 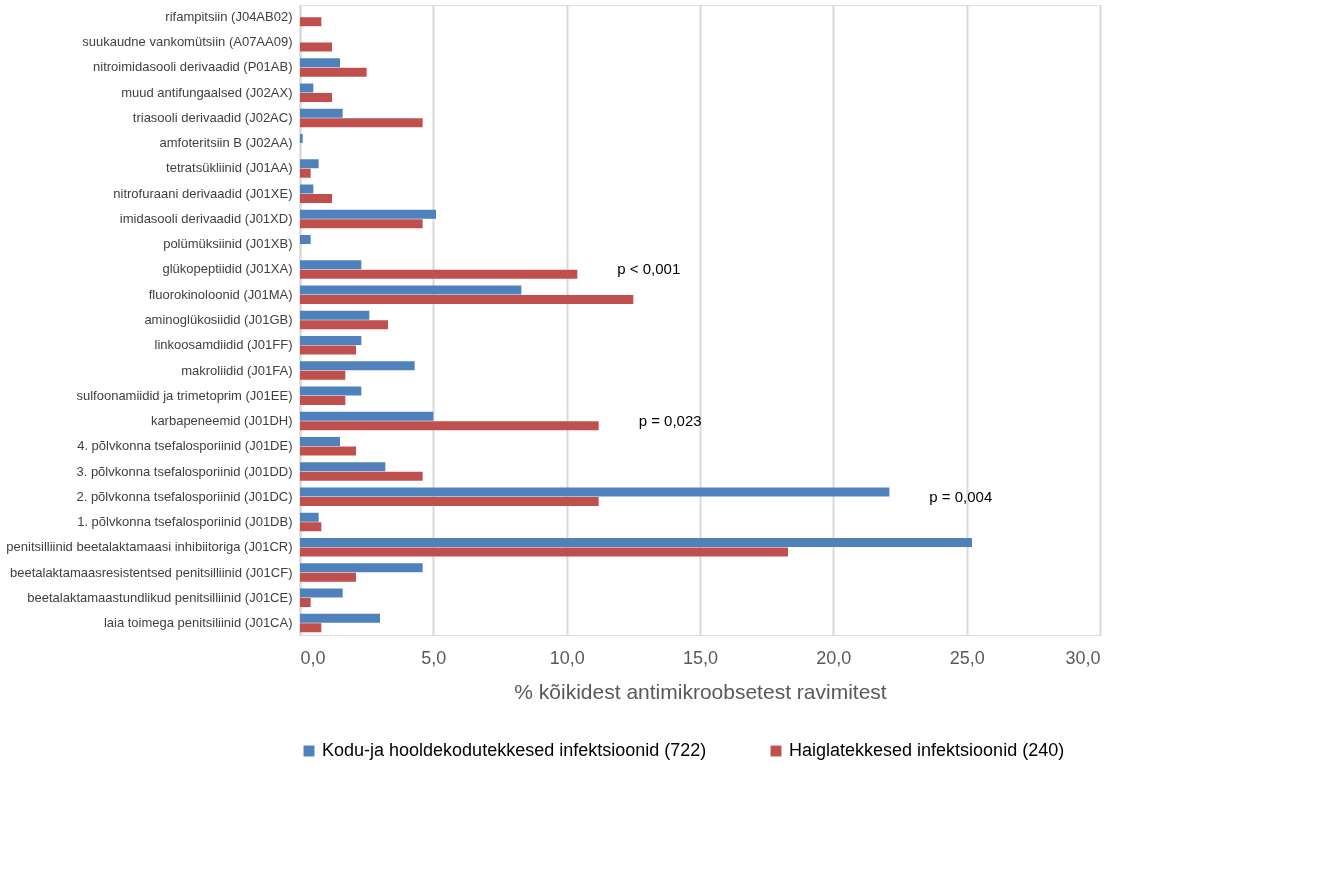 I want to click on y-tick-label: beetalaktamaastundlikud penitsilliinid (J01CE), so click(x=160, y=597).